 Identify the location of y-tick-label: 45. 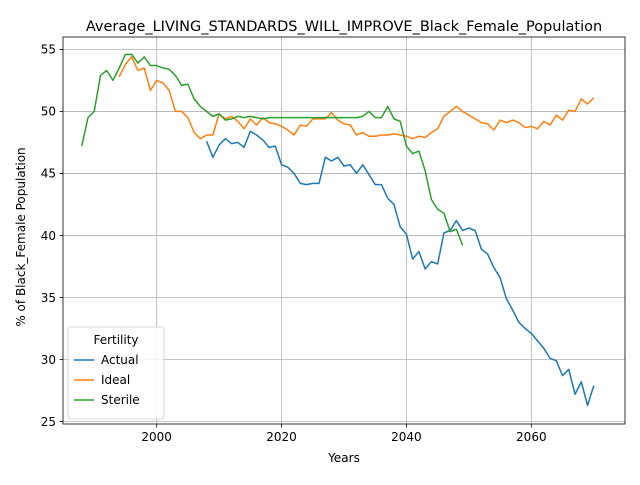
(48, 174).